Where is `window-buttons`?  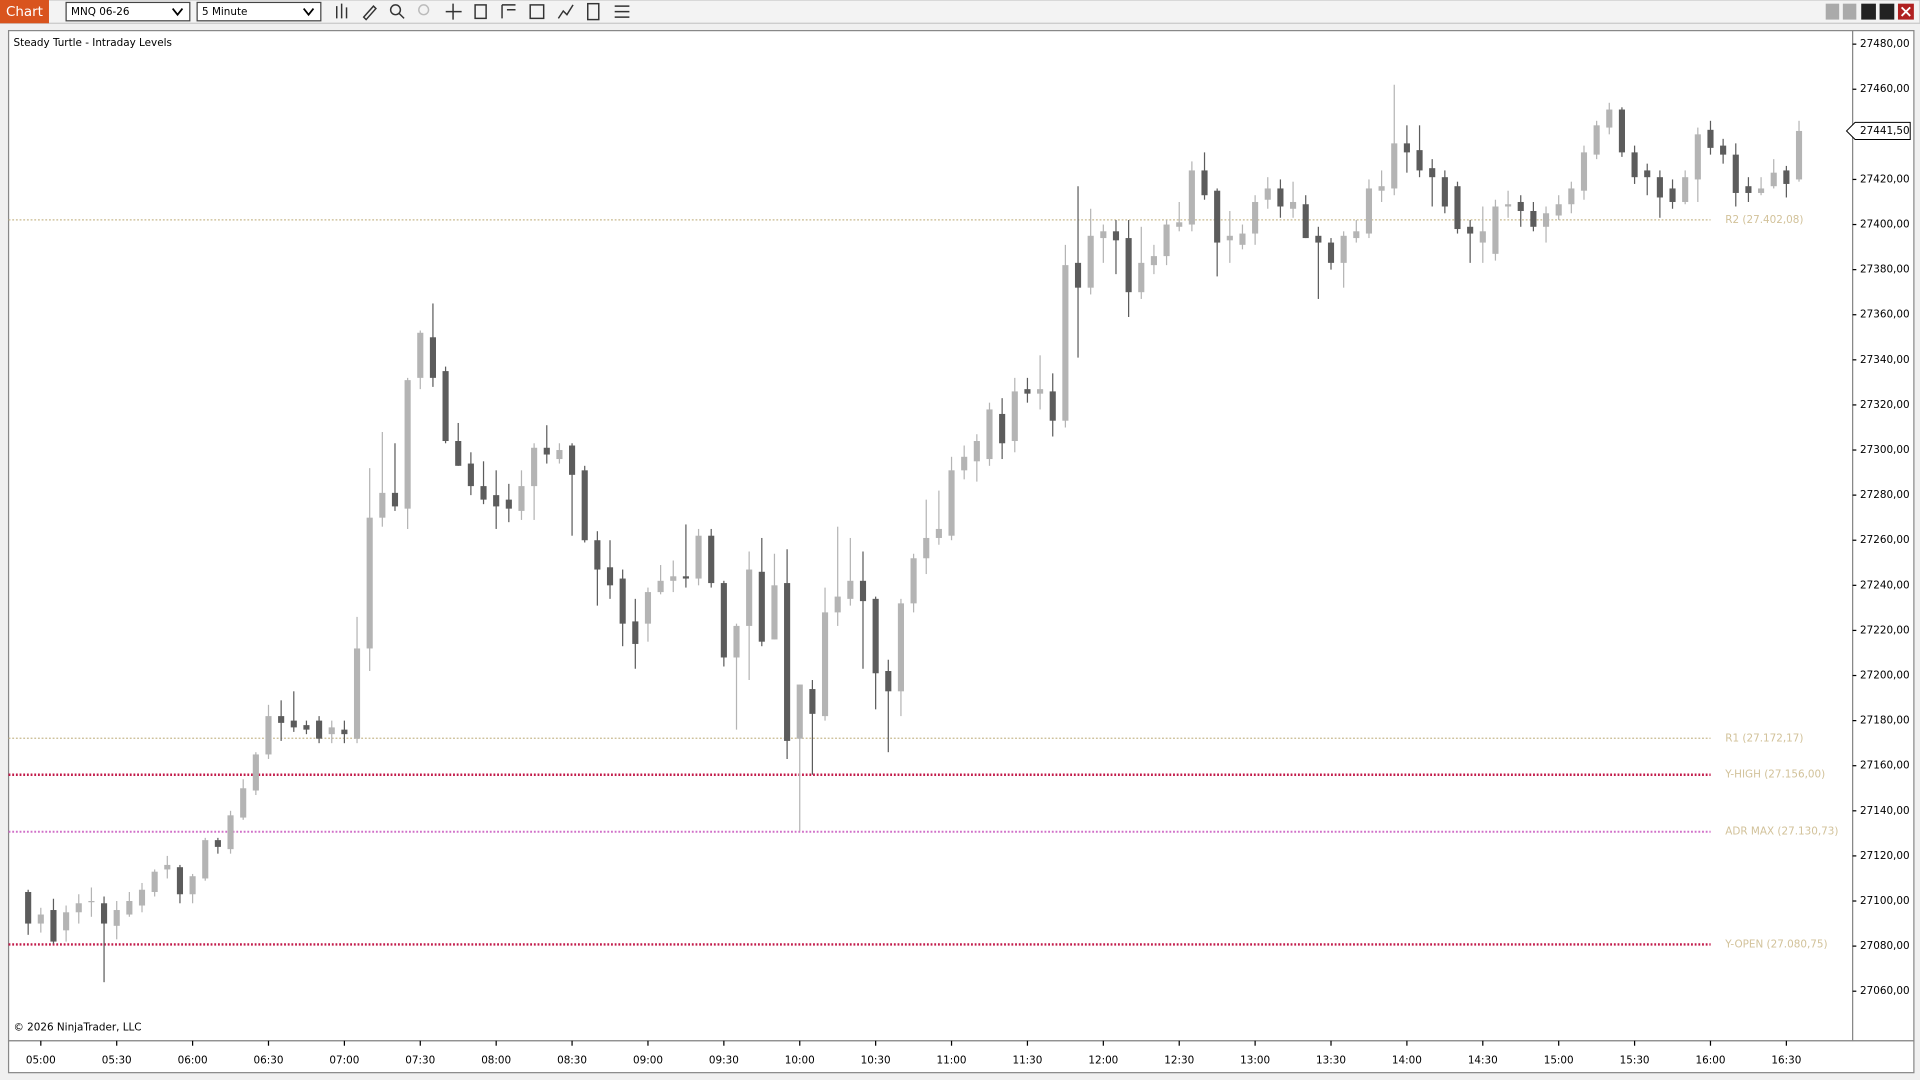 window-buttons is located at coordinates (1869, 11).